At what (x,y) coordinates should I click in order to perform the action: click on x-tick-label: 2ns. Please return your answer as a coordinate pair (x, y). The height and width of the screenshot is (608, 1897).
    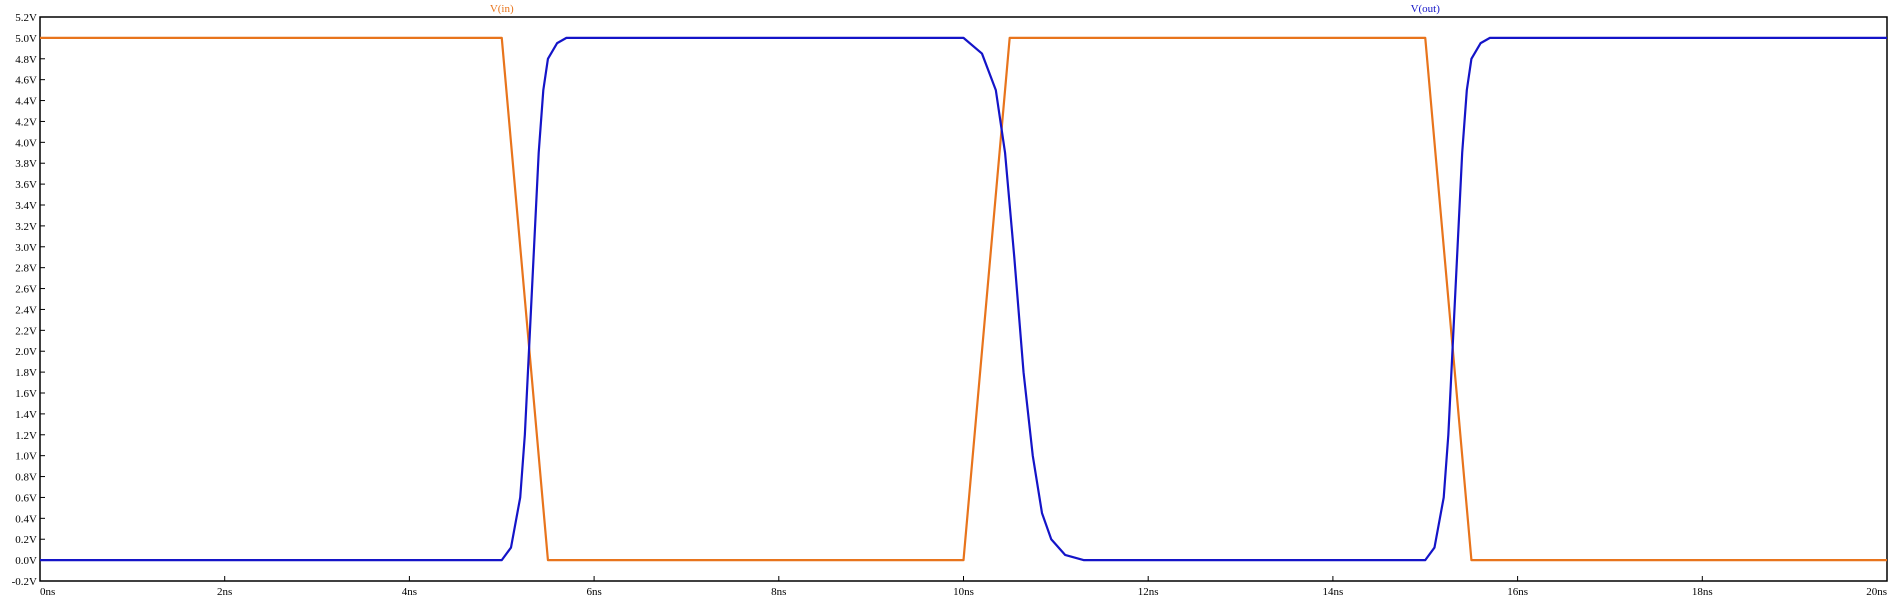
    Looking at the image, I should click on (224, 592).